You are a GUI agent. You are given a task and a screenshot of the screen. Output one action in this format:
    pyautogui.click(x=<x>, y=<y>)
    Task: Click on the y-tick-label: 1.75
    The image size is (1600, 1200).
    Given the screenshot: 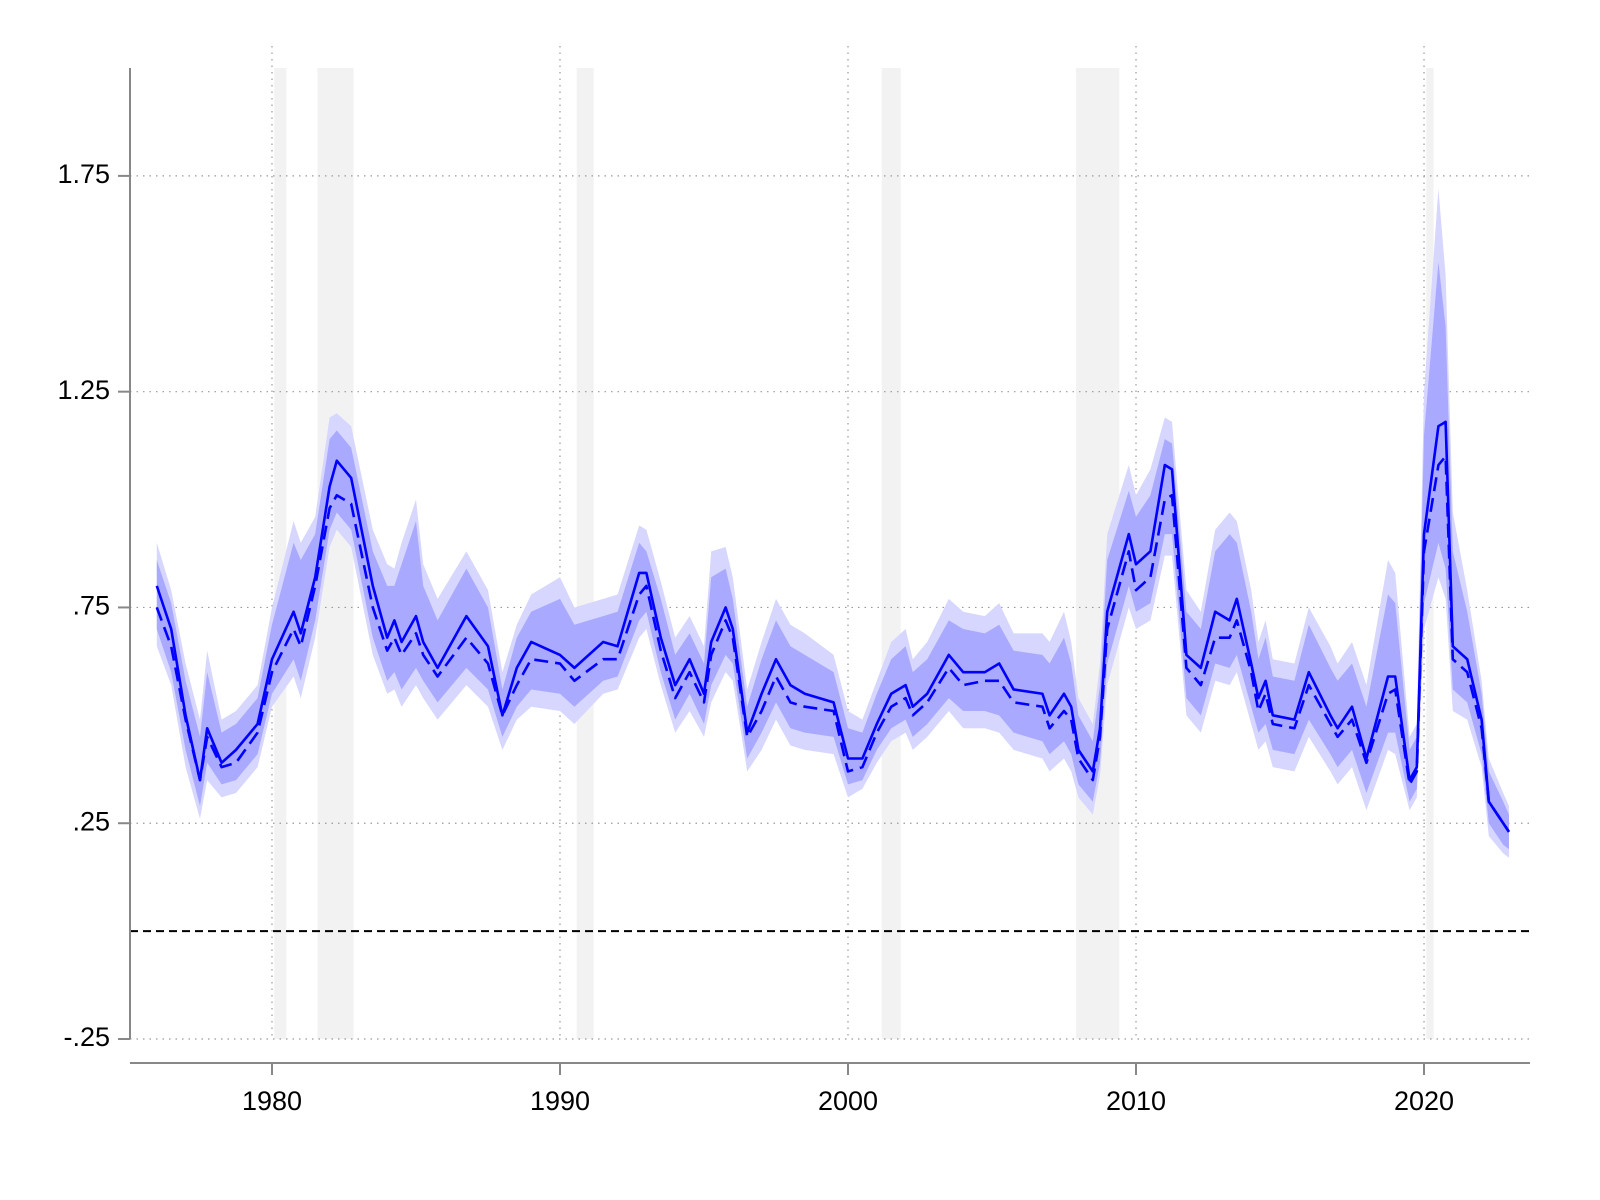 What is the action you would take?
    pyautogui.click(x=83, y=174)
    